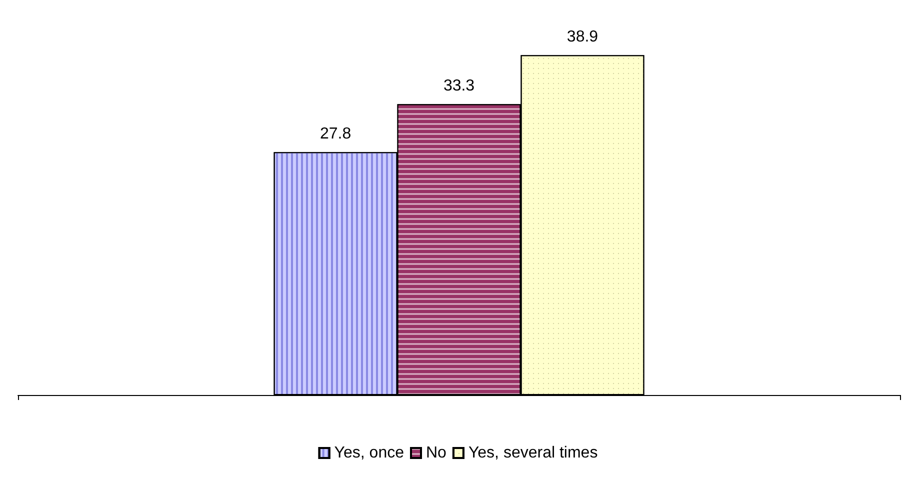 The height and width of the screenshot is (477, 918). What do you see at coordinates (436, 453) in the screenshot?
I see `legend-label: No` at bounding box center [436, 453].